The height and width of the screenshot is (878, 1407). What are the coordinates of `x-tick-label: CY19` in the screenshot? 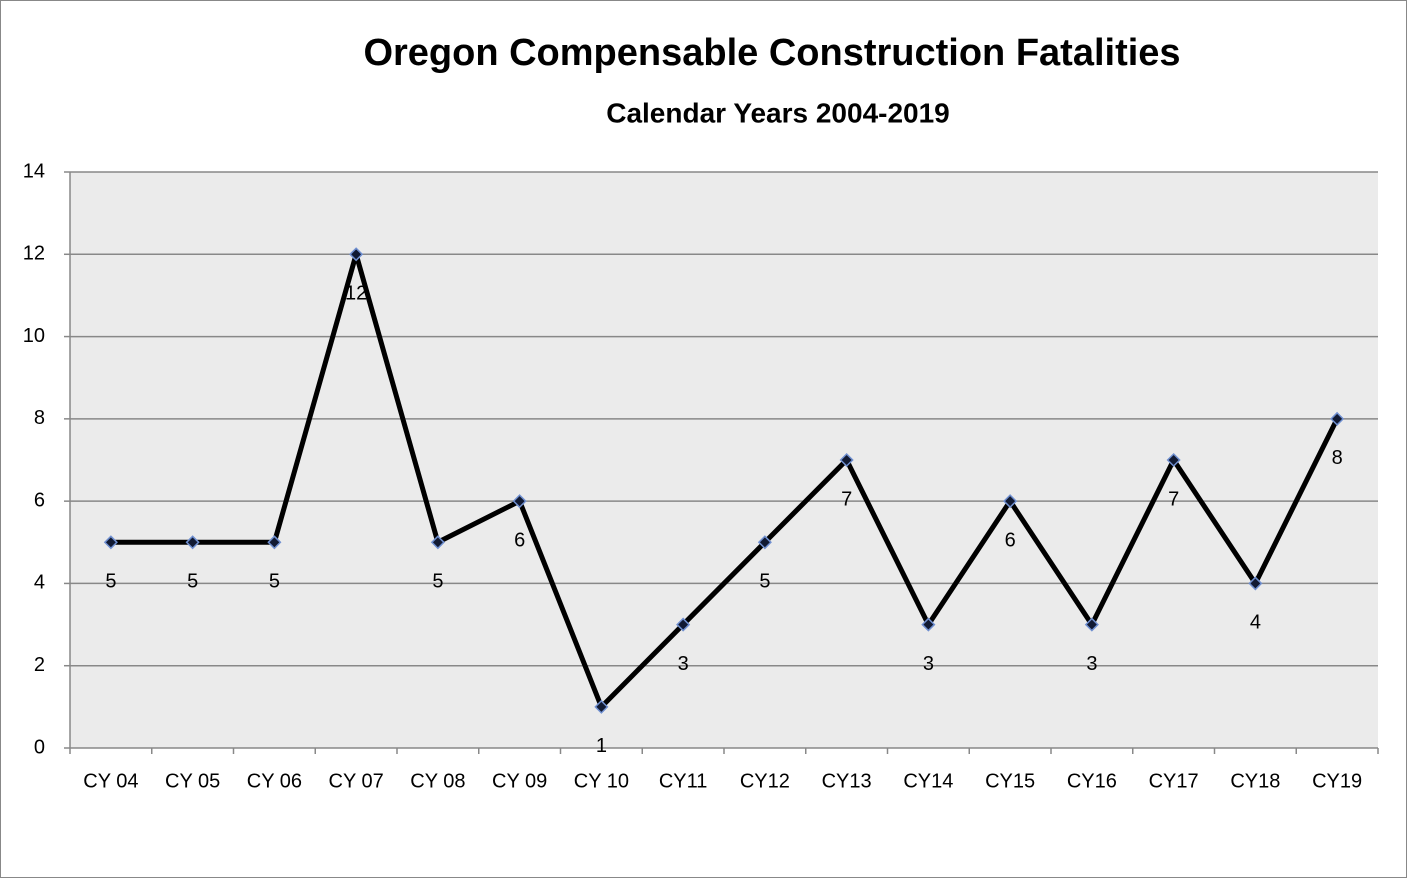 It's located at (1337, 781).